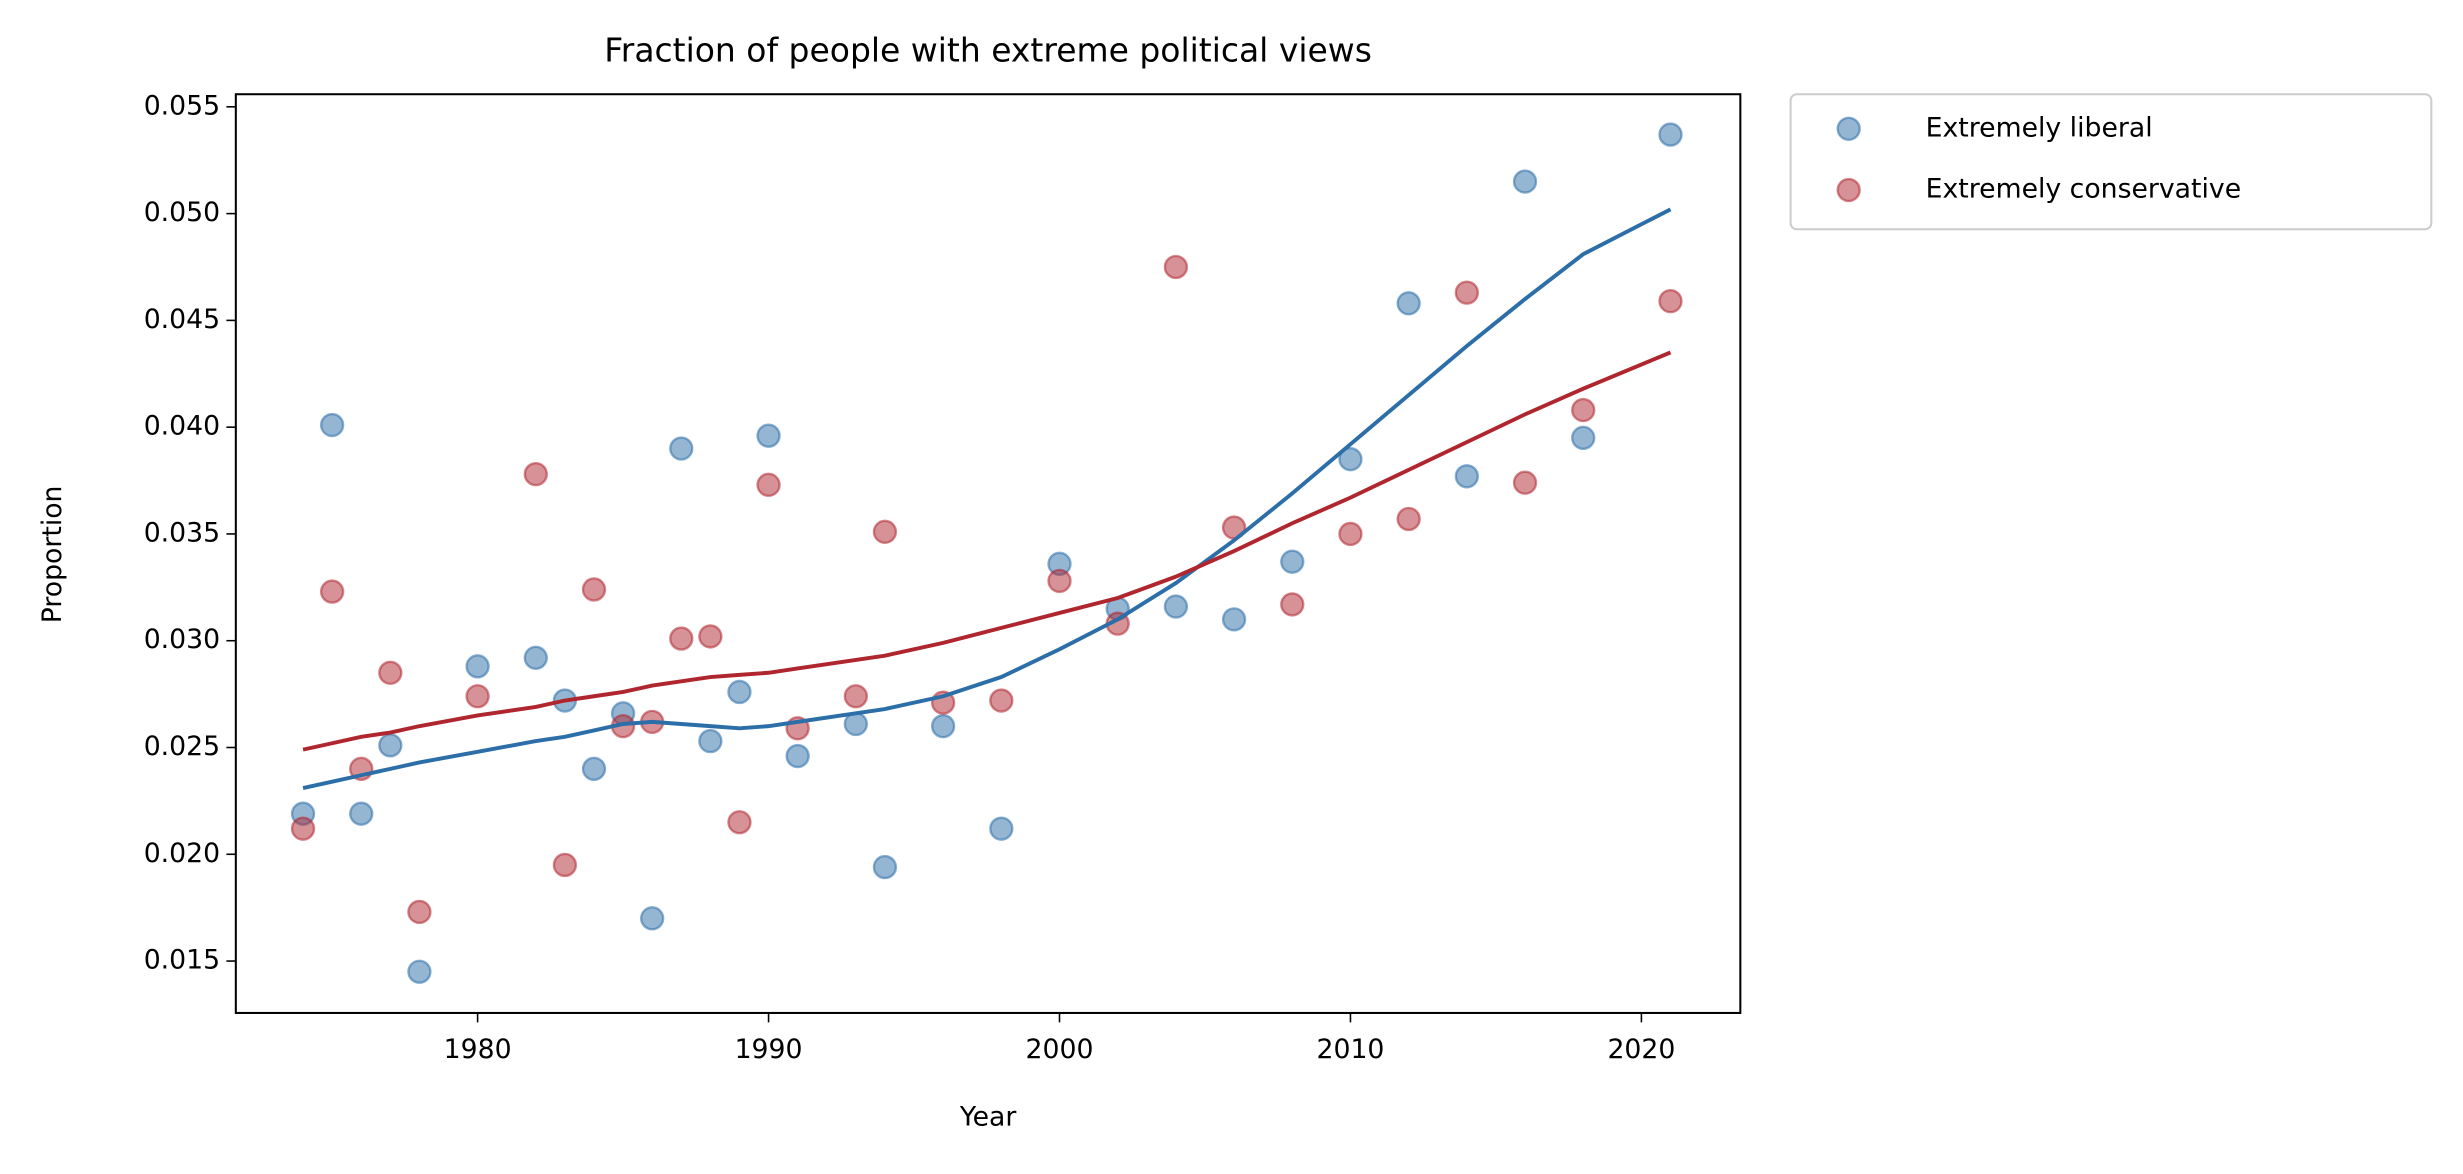  Describe the element at coordinates (182, 853) in the screenshot. I see `y-tick-label: 0.020` at that location.